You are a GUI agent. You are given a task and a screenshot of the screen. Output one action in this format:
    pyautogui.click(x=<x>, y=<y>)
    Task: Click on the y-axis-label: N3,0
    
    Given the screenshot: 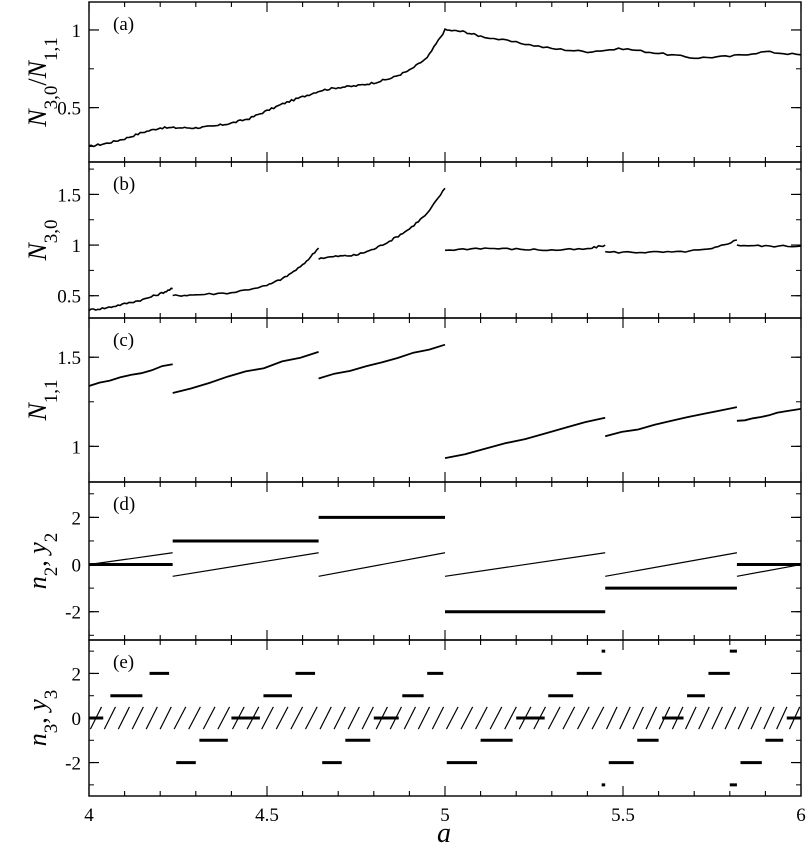 What is the action you would take?
    pyautogui.click(x=42, y=240)
    